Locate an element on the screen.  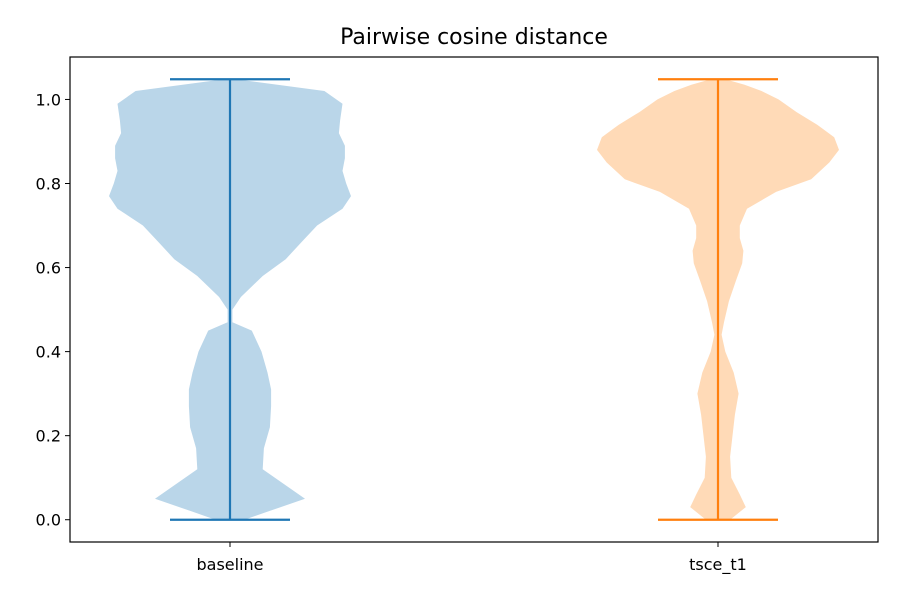
y-tick-label: 0.0 is located at coordinates (48, 520).